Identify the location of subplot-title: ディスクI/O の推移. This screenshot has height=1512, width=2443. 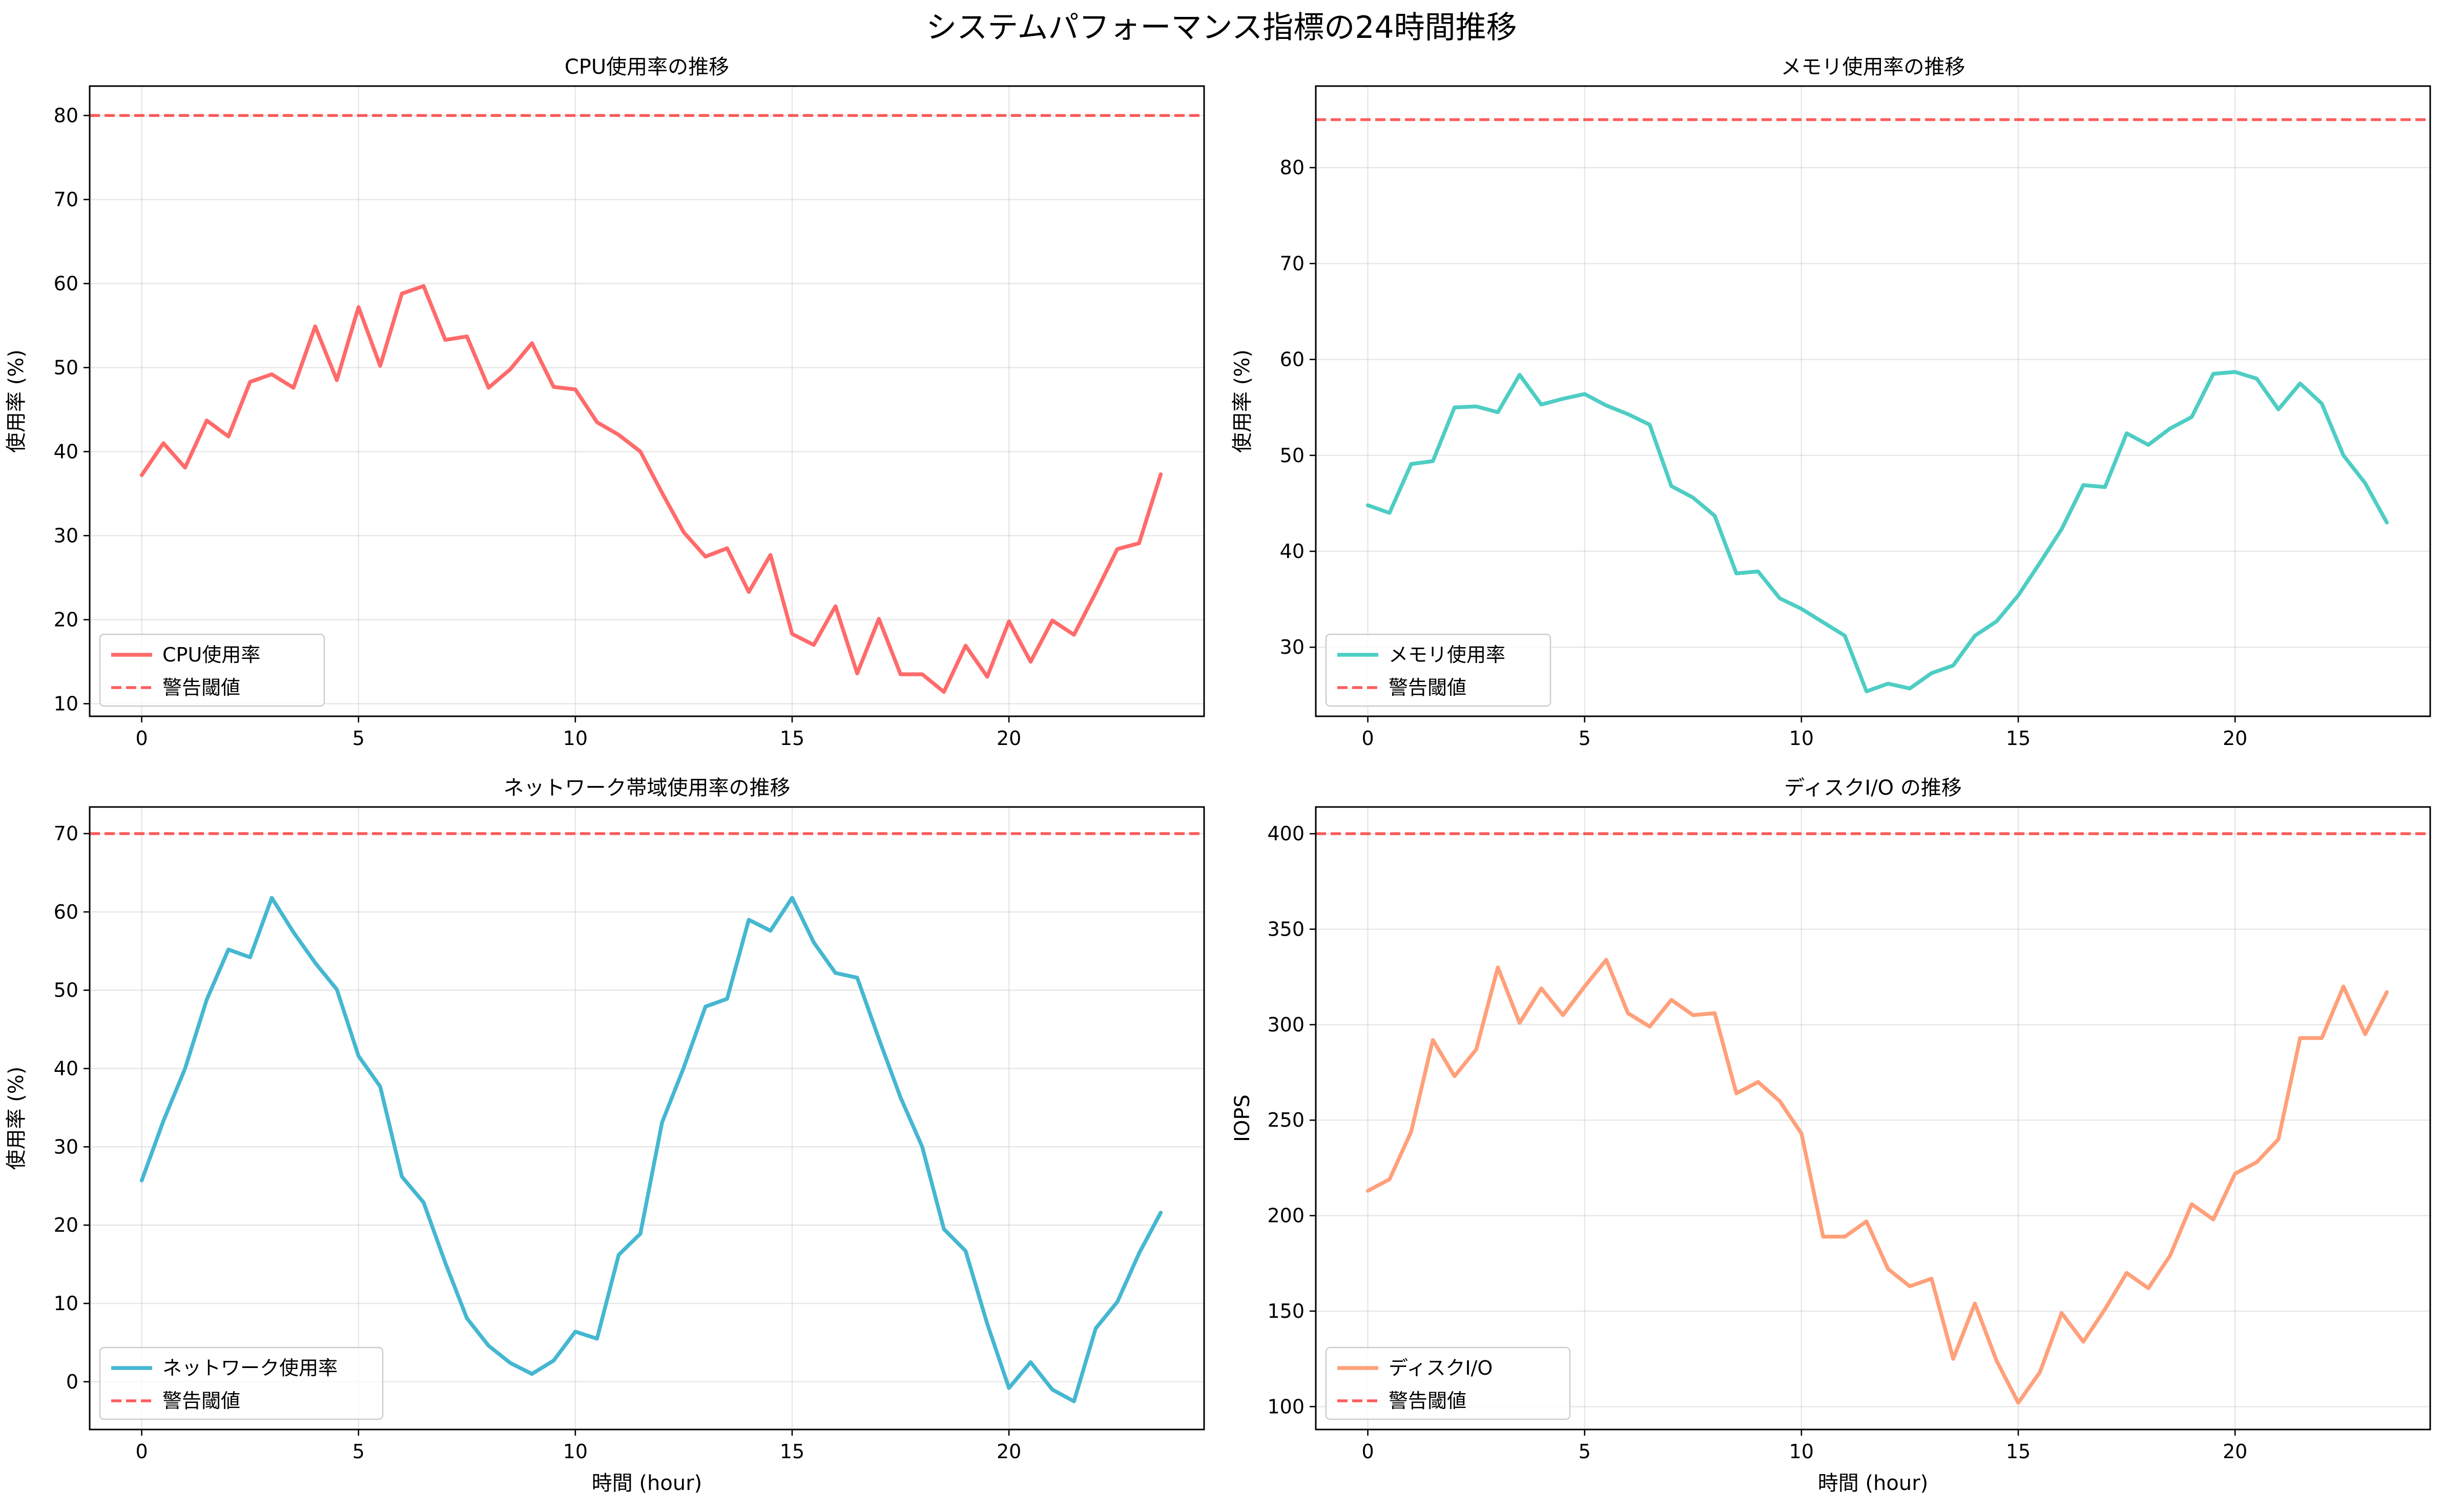
(1873, 788).